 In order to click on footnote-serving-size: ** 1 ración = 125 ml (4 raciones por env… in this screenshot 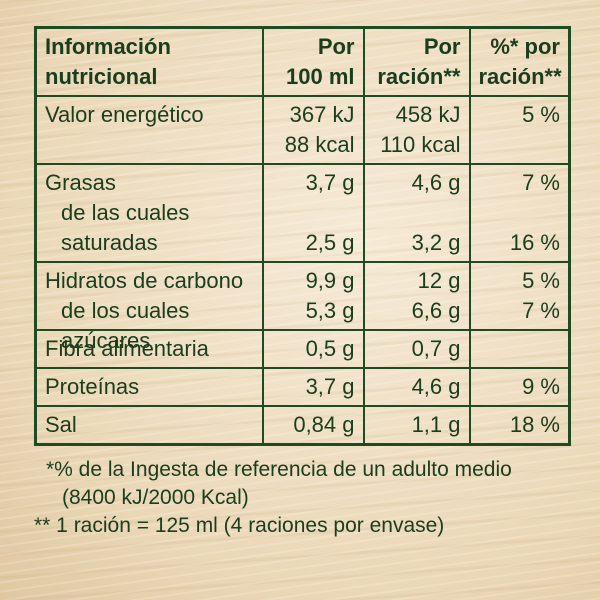, I will do `click(239, 525)`.